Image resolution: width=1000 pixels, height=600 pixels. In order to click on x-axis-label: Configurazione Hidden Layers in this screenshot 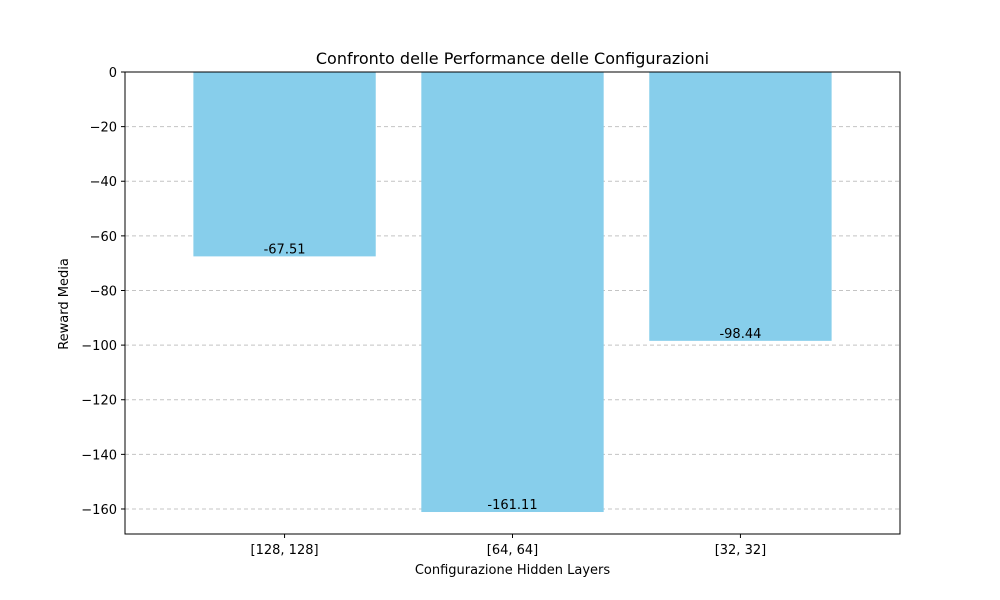, I will do `click(513, 570)`.